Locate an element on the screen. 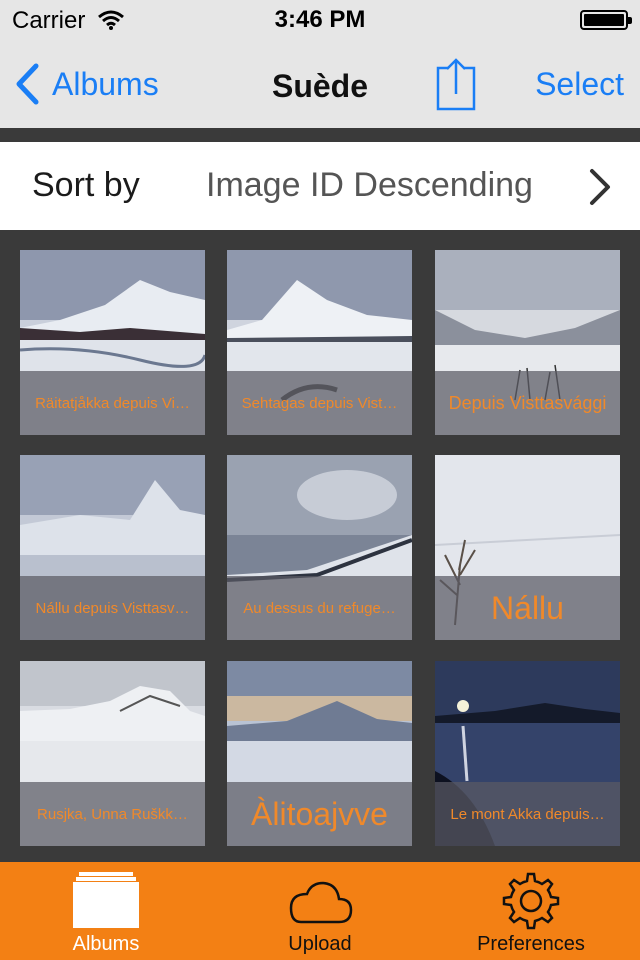 The height and width of the screenshot is (960, 640). back-button-label: Albums is located at coordinates (105, 83).